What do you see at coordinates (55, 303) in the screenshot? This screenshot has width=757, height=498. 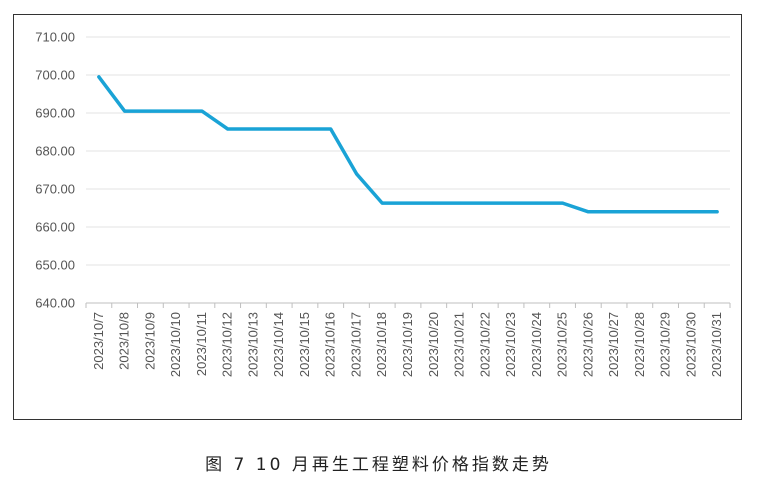 I see `y-tick-label: 640.00` at bounding box center [55, 303].